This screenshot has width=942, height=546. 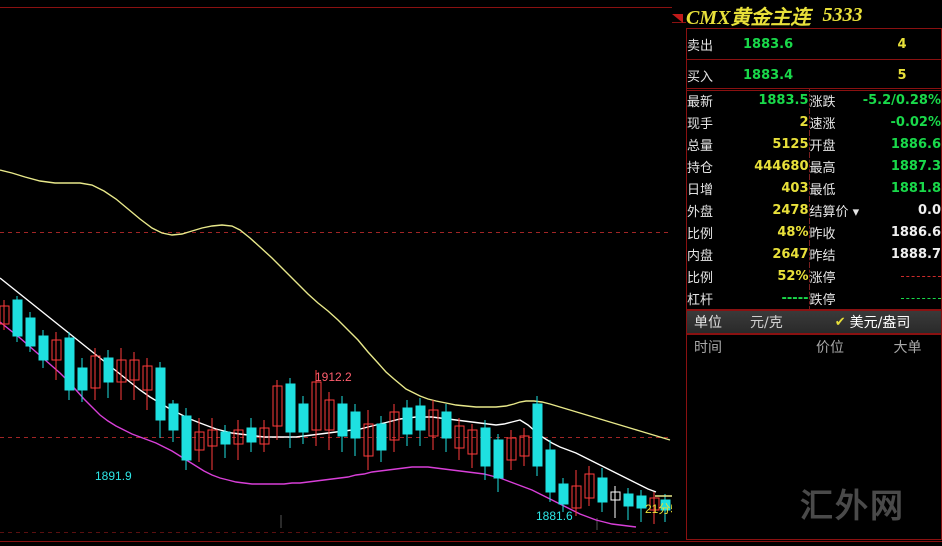 What do you see at coordinates (793, 232) in the screenshot?
I see `stat-value-left: 48%` at bounding box center [793, 232].